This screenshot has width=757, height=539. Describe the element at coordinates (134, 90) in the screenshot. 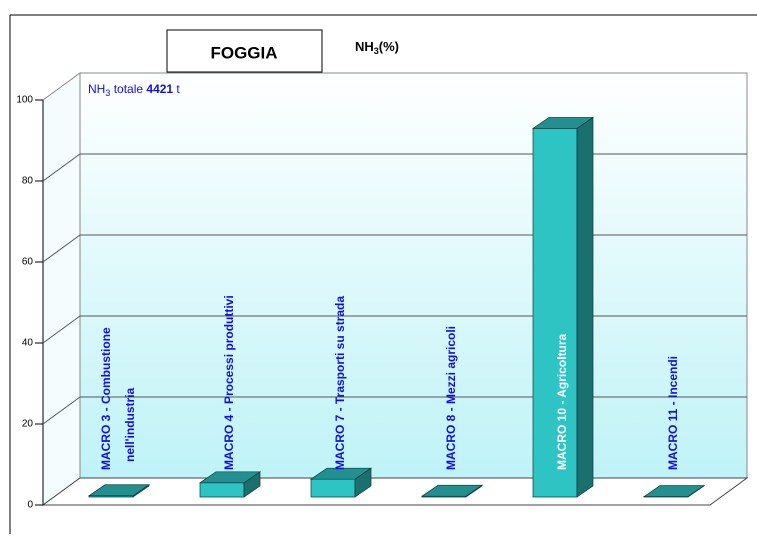

I see `annotation: NH3 totale 4421 t` at that location.